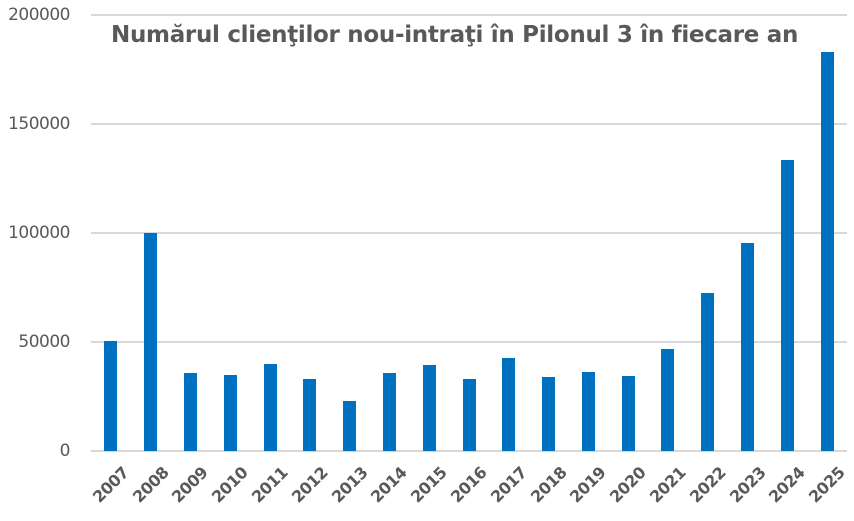 The image size is (854, 521). Describe the element at coordinates (469, 415) in the screenshot. I see `bar-2016` at that location.